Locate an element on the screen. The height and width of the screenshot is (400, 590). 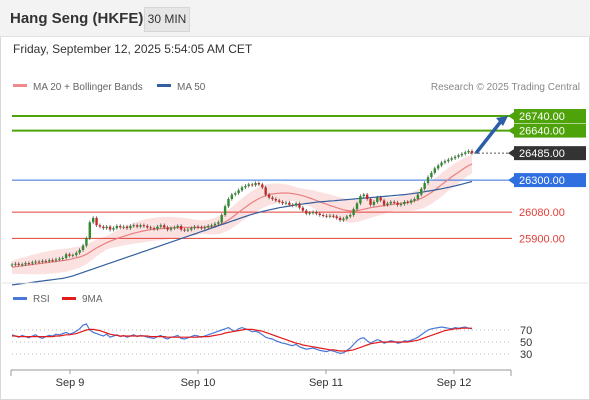
x-tick-label: Sep 9 is located at coordinates (70, 383).